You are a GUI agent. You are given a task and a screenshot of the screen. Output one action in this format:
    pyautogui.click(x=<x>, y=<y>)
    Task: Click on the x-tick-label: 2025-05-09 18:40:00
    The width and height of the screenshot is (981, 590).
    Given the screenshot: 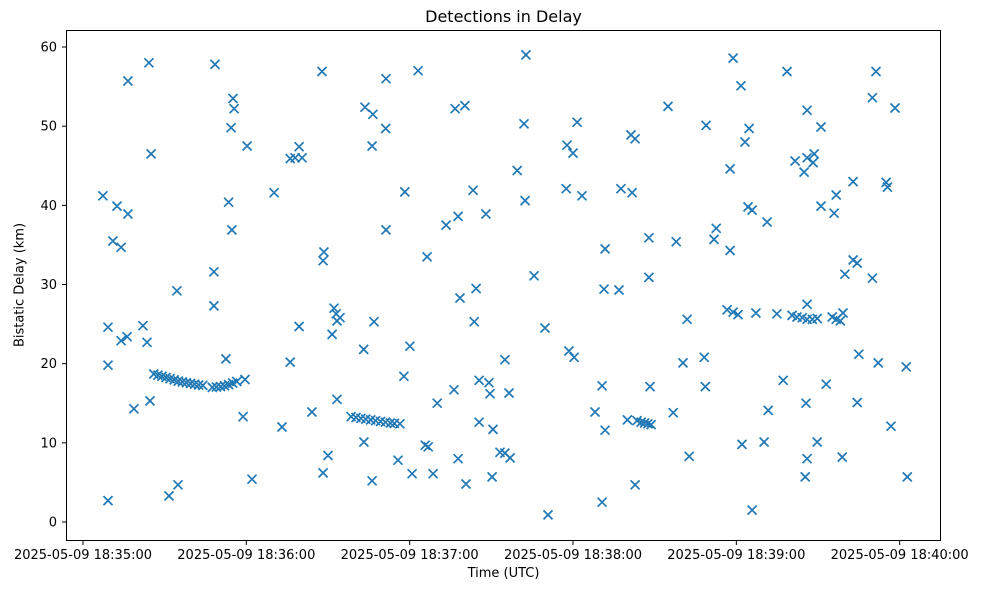 What is the action you would take?
    pyautogui.click(x=900, y=555)
    